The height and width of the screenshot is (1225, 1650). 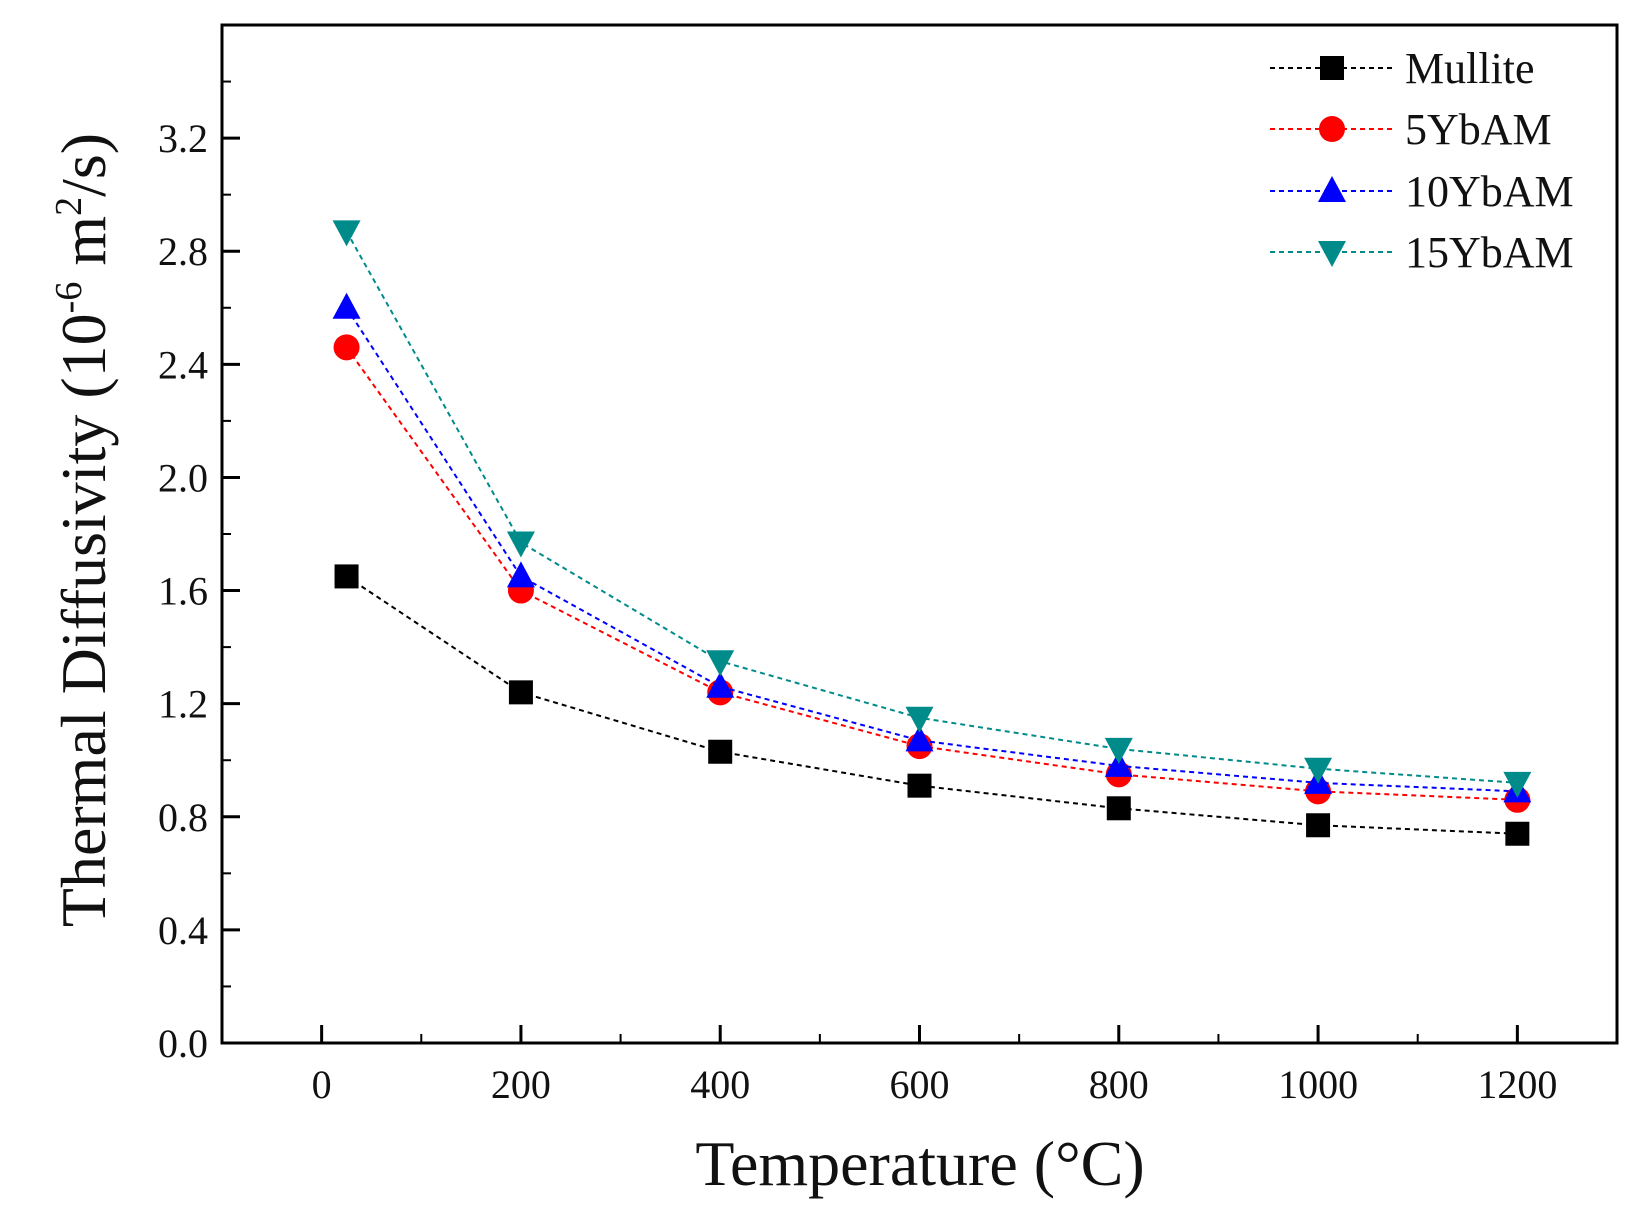 I want to click on y-tick-label: 1.6, so click(x=183, y=591).